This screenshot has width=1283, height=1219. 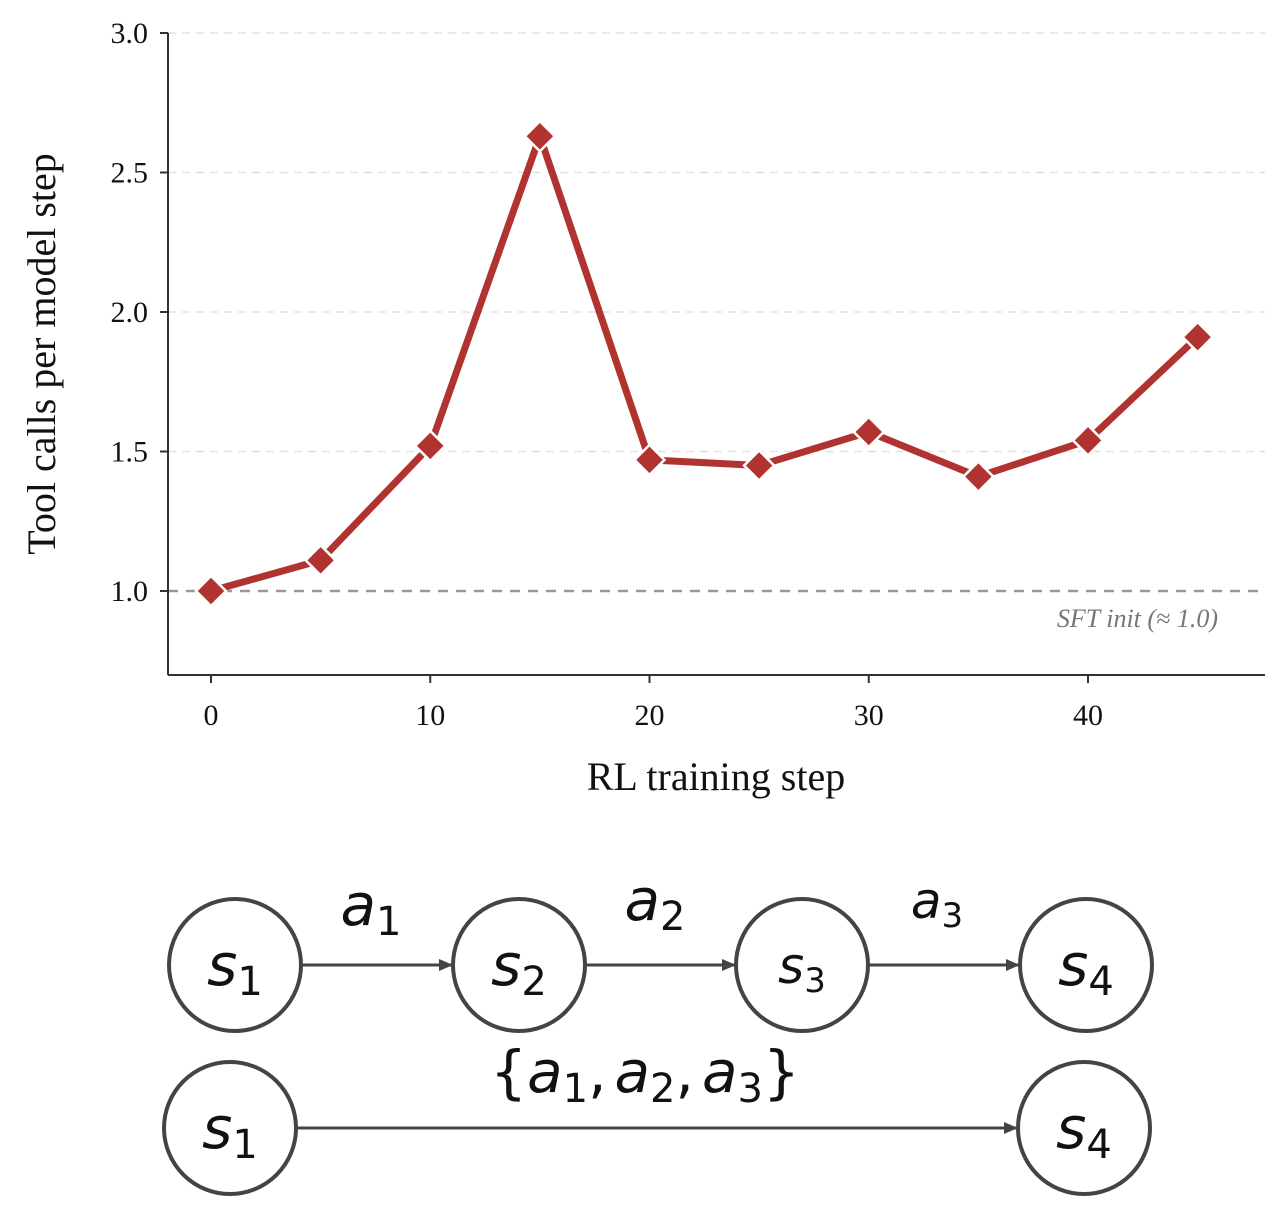 What do you see at coordinates (130, 591) in the screenshot?
I see `y-tick-label: 1.0` at bounding box center [130, 591].